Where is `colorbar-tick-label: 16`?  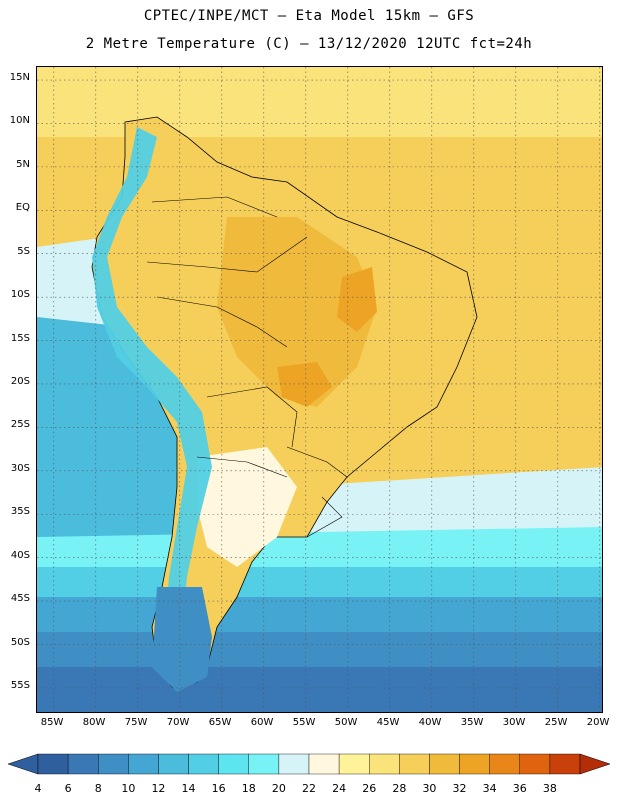 colorbar-tick-label: 16 is located at coordinates (219, 788).